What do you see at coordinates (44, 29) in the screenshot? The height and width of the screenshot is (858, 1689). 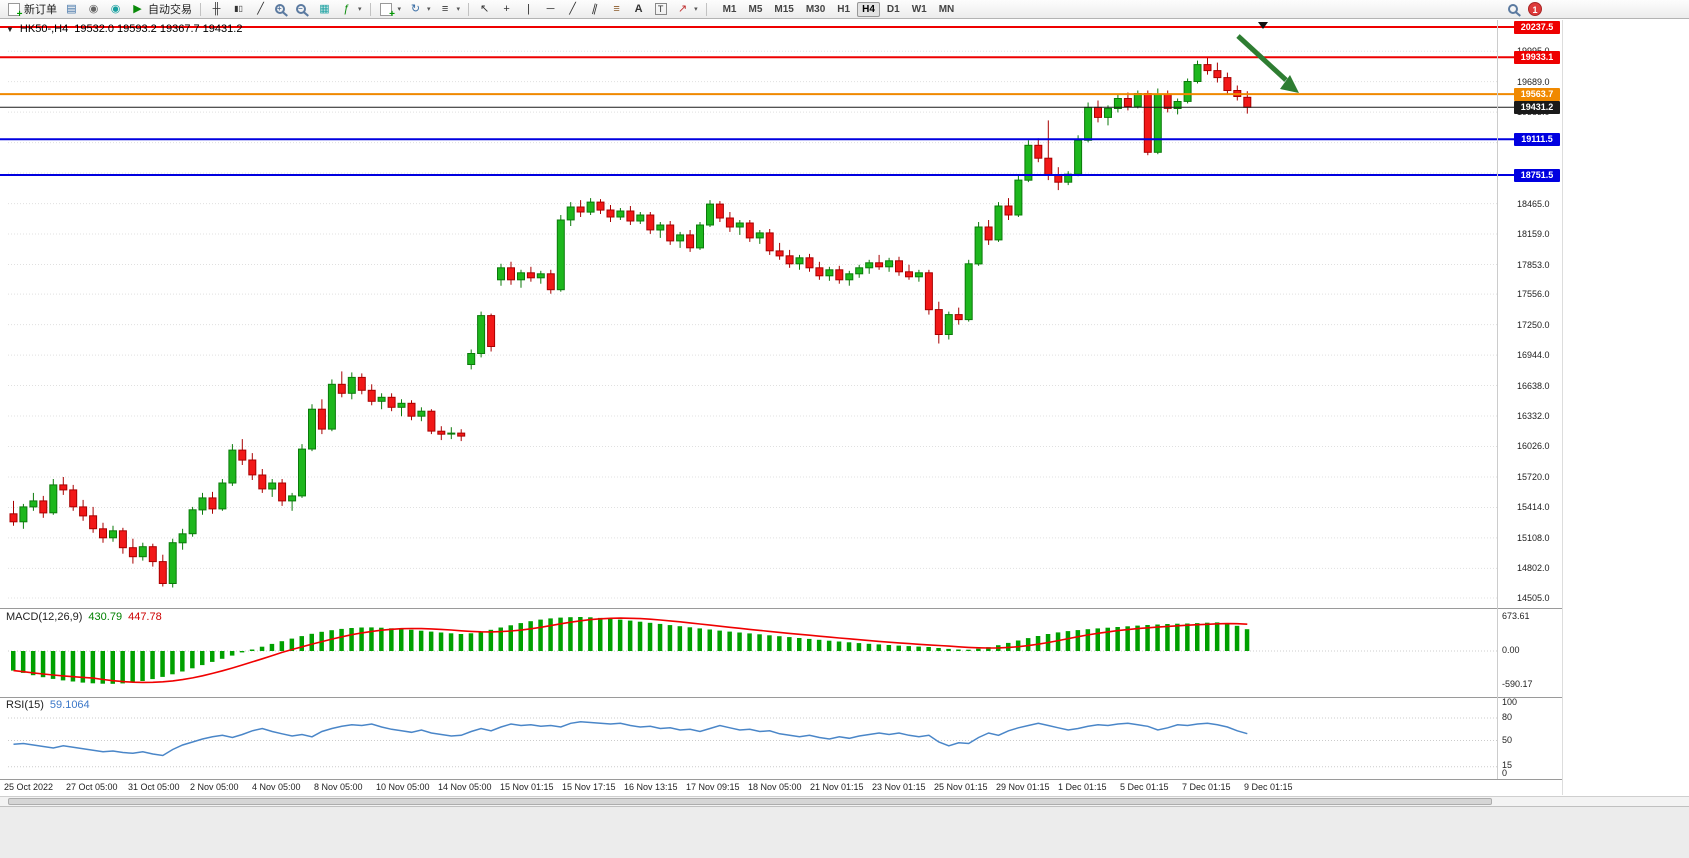 I see `chart-symbol-period: HK50-,H4` at bounding box center [44, 29].